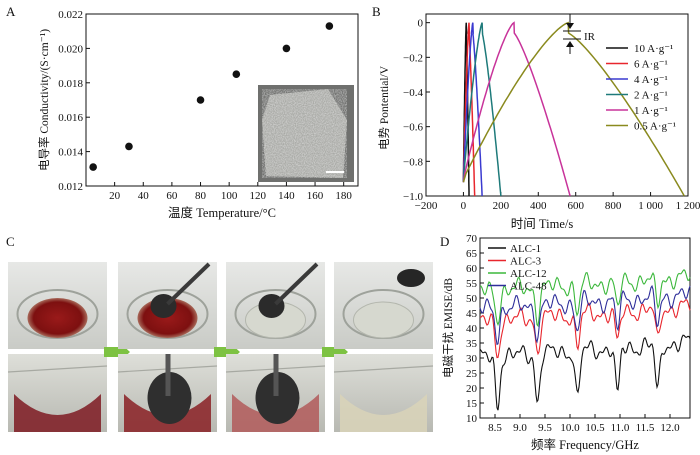 This screenshot has height=455, width=700. What do you see at coordinates (172, 196) in the screenshot?
I see `x-axis-a-tick-label: 60` at bounding box center [172, 196].